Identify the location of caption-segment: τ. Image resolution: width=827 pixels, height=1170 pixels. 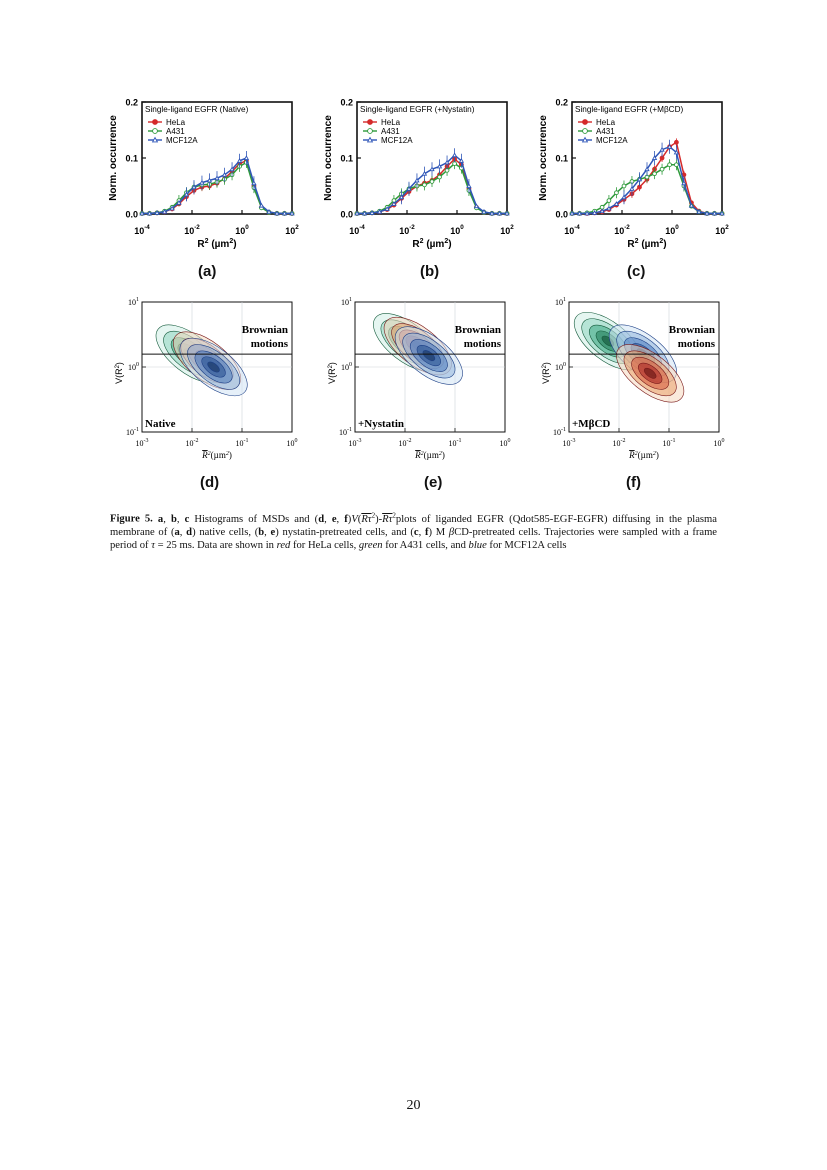
(153, 545).